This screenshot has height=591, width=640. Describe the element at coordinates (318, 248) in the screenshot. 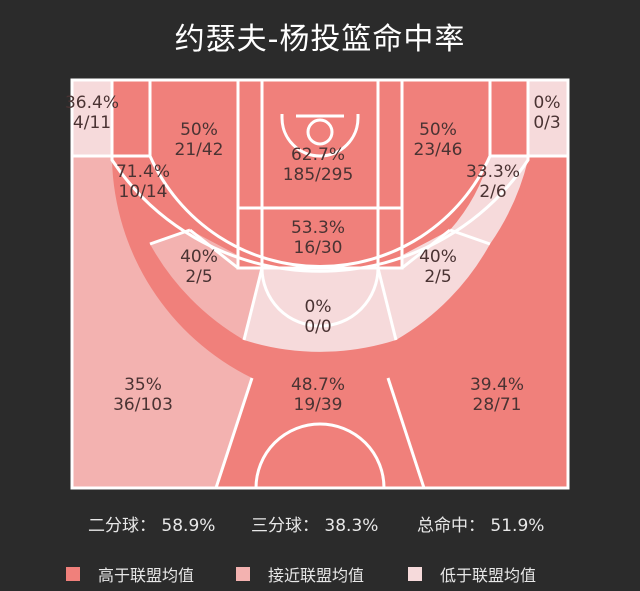

I see `zone-made-att-label: 16/30` at that location.